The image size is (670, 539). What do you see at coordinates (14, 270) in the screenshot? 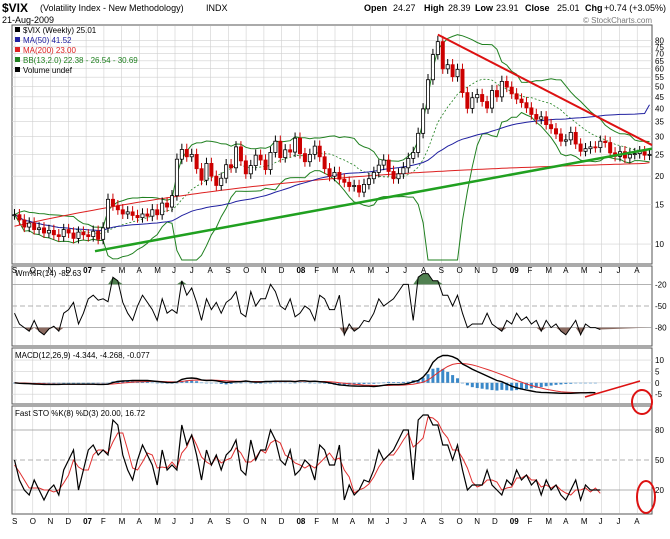
I see `x-tick-label-top: S` at bounding box center [14, 270].